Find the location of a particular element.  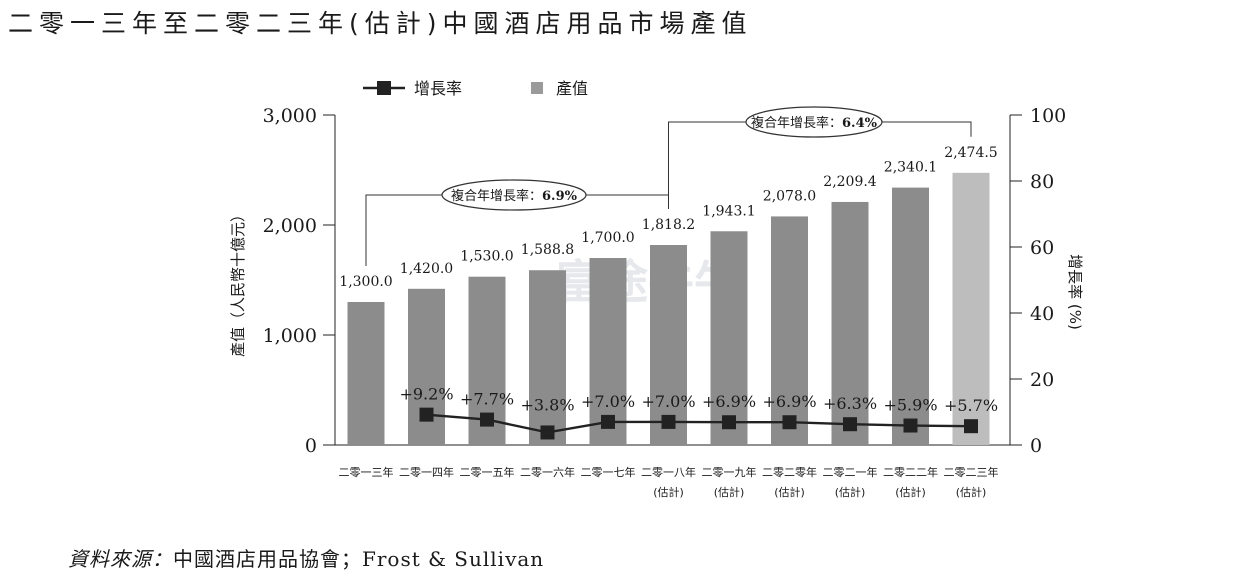

growth-label: +6.3% is located at coordinates (850, 403).